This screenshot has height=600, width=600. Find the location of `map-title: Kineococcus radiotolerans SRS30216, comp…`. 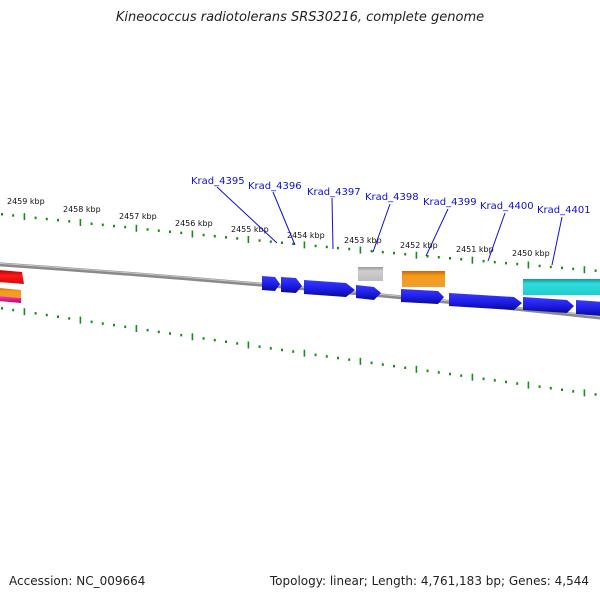

map-title: Kineococcus radiotolerans SRS30216, comp… is located at coordinates (300, 17).